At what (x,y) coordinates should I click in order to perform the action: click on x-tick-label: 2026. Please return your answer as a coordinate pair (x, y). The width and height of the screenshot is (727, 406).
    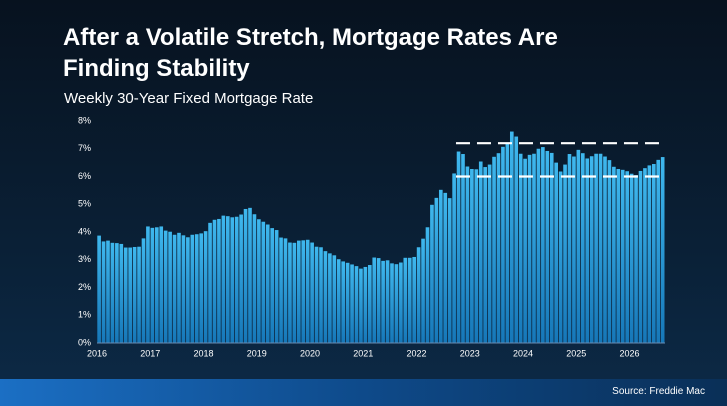
    Looking at the image, I should click on (629, 353).